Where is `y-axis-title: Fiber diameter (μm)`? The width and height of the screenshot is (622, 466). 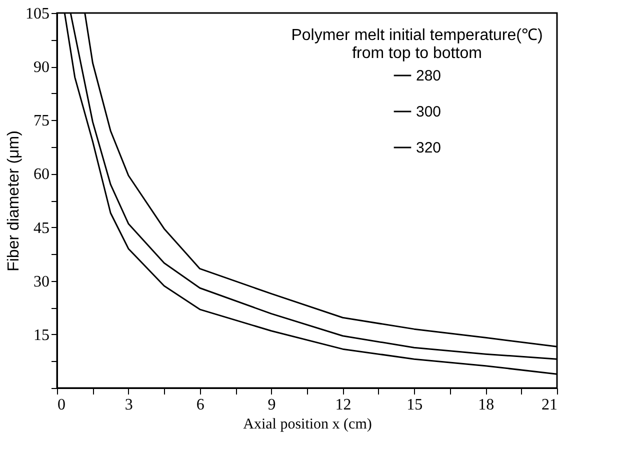 y-axis-title: Fiber diameter (μm) is located at coordinates (14, 201).